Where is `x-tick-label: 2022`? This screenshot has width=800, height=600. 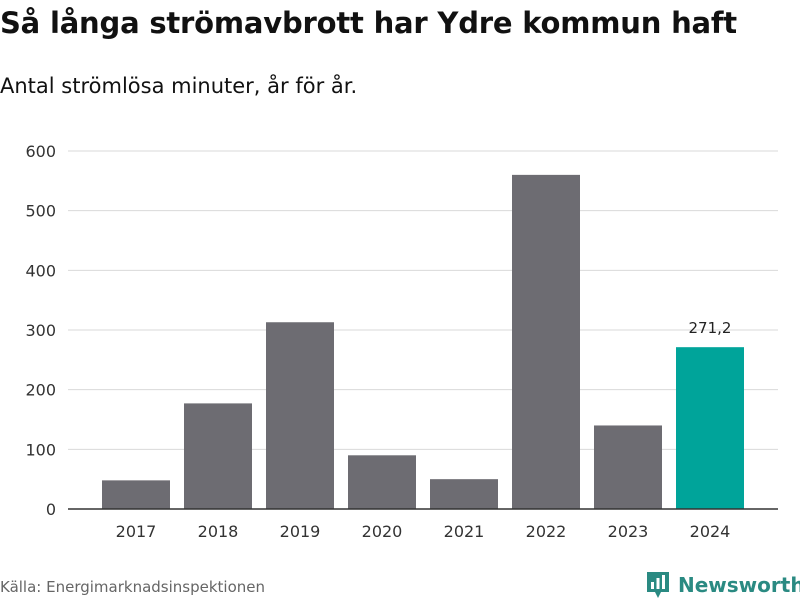
x-tick-label: 2022 is located at coordinates (546, 531).